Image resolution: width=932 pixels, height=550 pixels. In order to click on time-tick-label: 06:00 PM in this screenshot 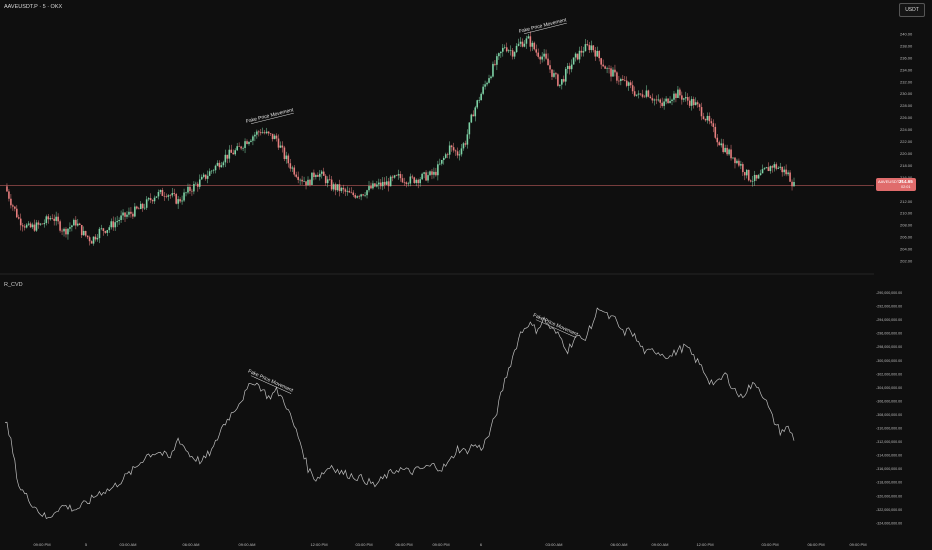, I will do `click(815, 544)`.